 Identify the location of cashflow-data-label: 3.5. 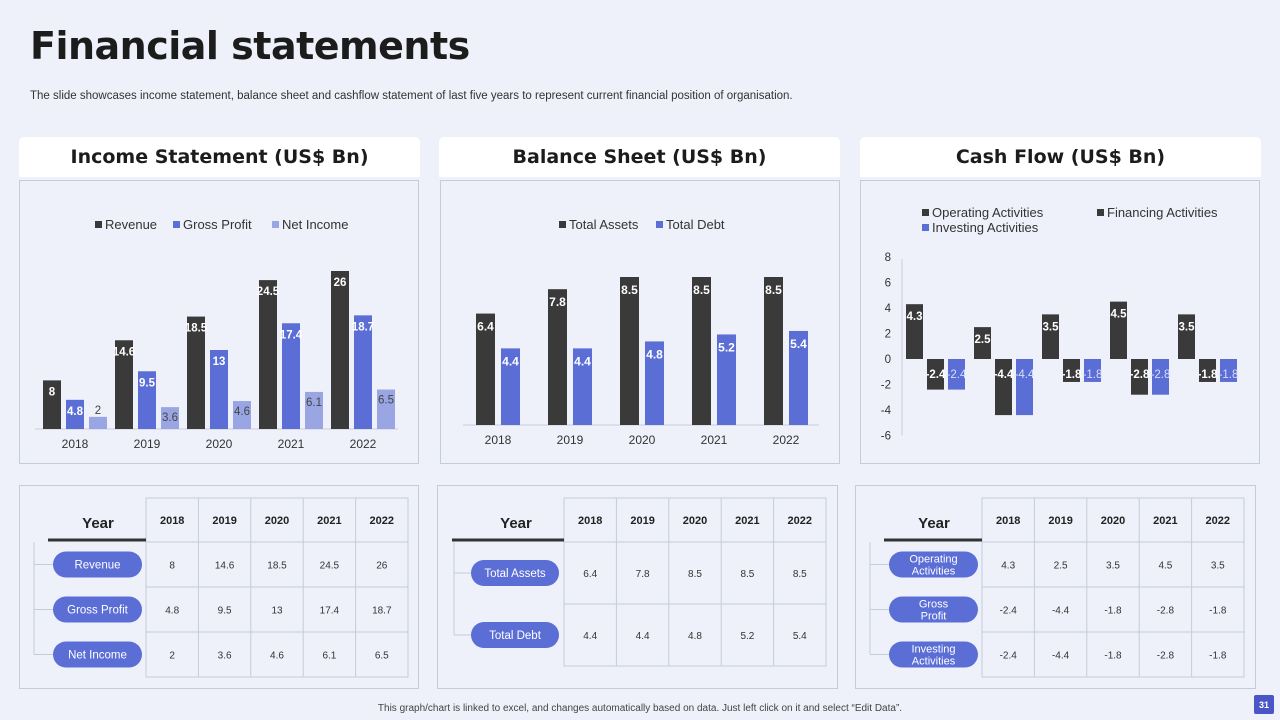
(1051, 327).